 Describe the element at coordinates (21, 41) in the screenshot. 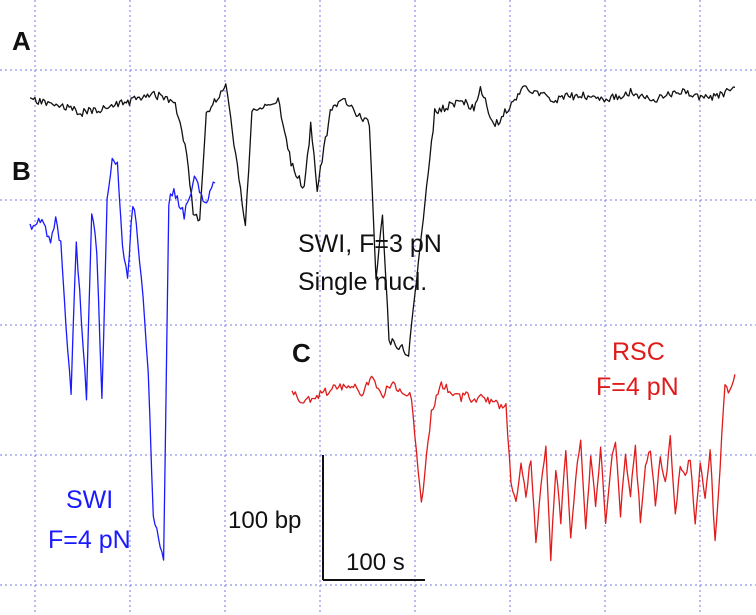

I see `panel-letter-a: A` at that location.